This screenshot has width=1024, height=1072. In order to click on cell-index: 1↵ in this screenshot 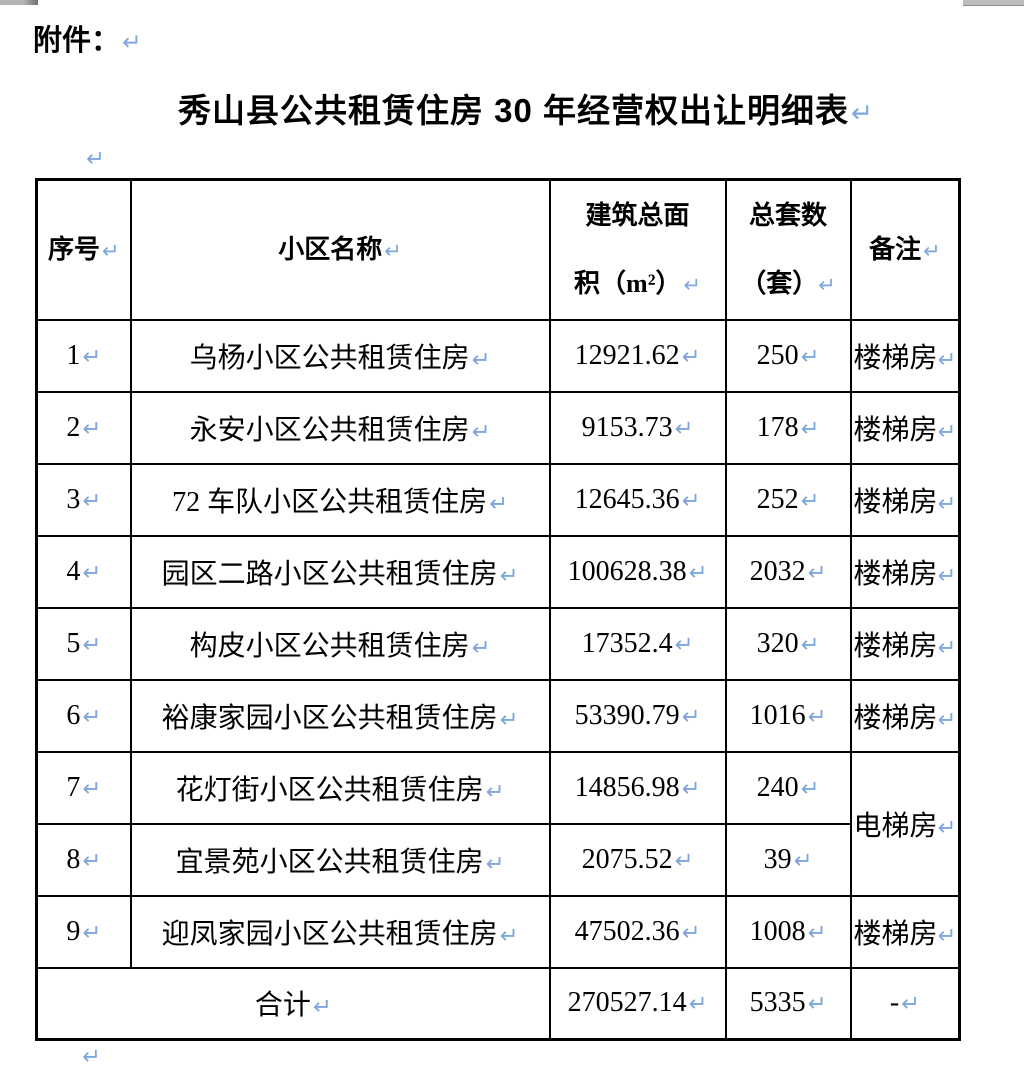, I will do `click(83, 355)`.